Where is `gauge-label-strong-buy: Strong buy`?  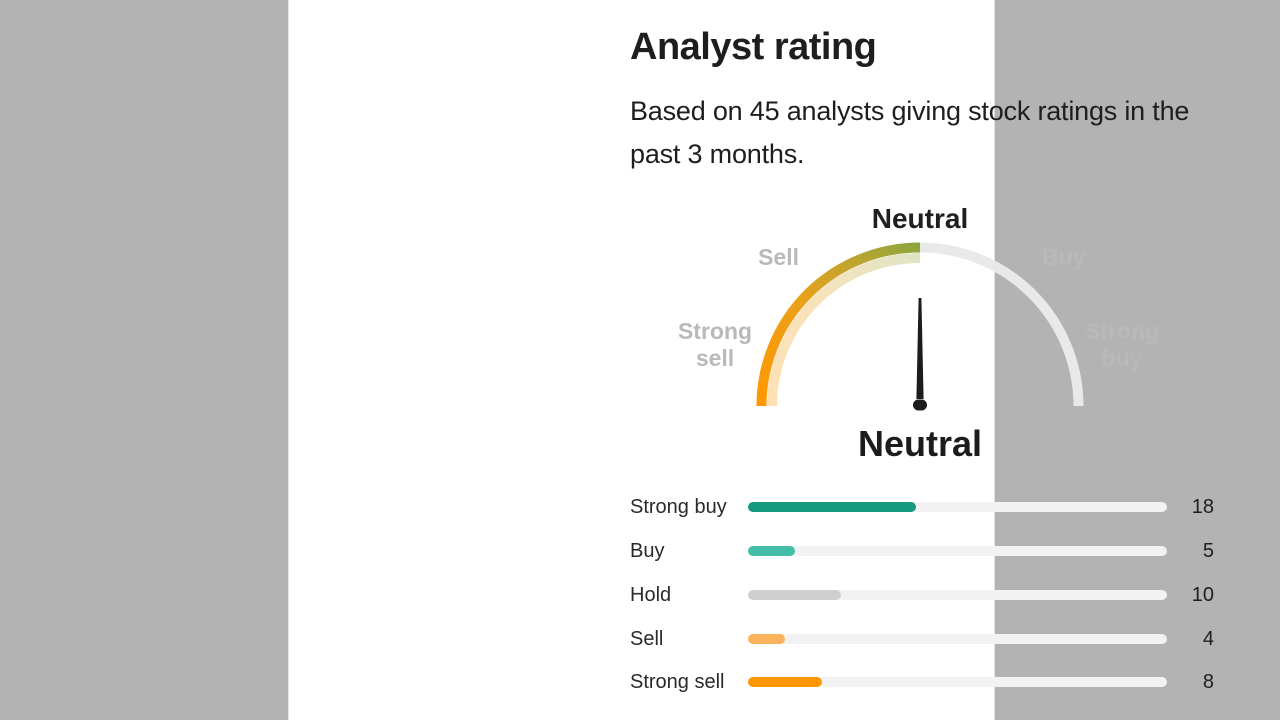 gauge-label-strong-buy: Strong buy is located at coordinates (1122, 344).